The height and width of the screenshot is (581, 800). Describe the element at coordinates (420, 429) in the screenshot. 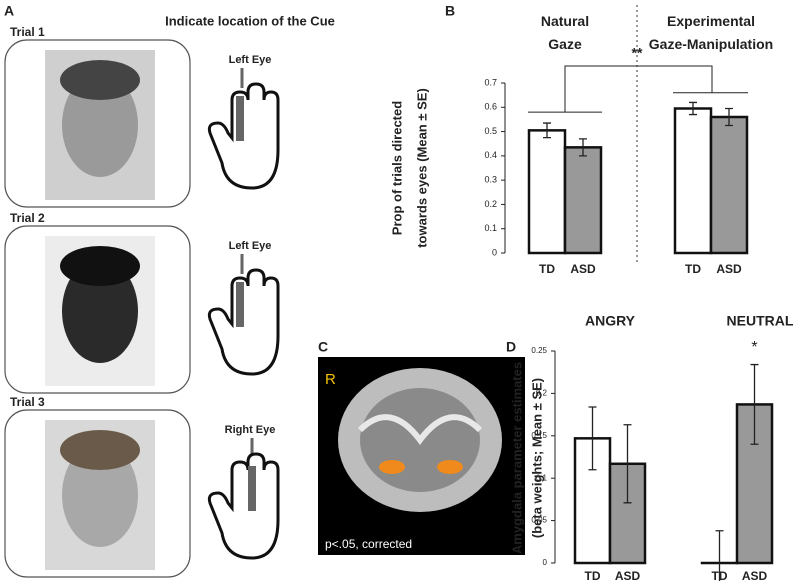

I see `brain-fold` at that location.